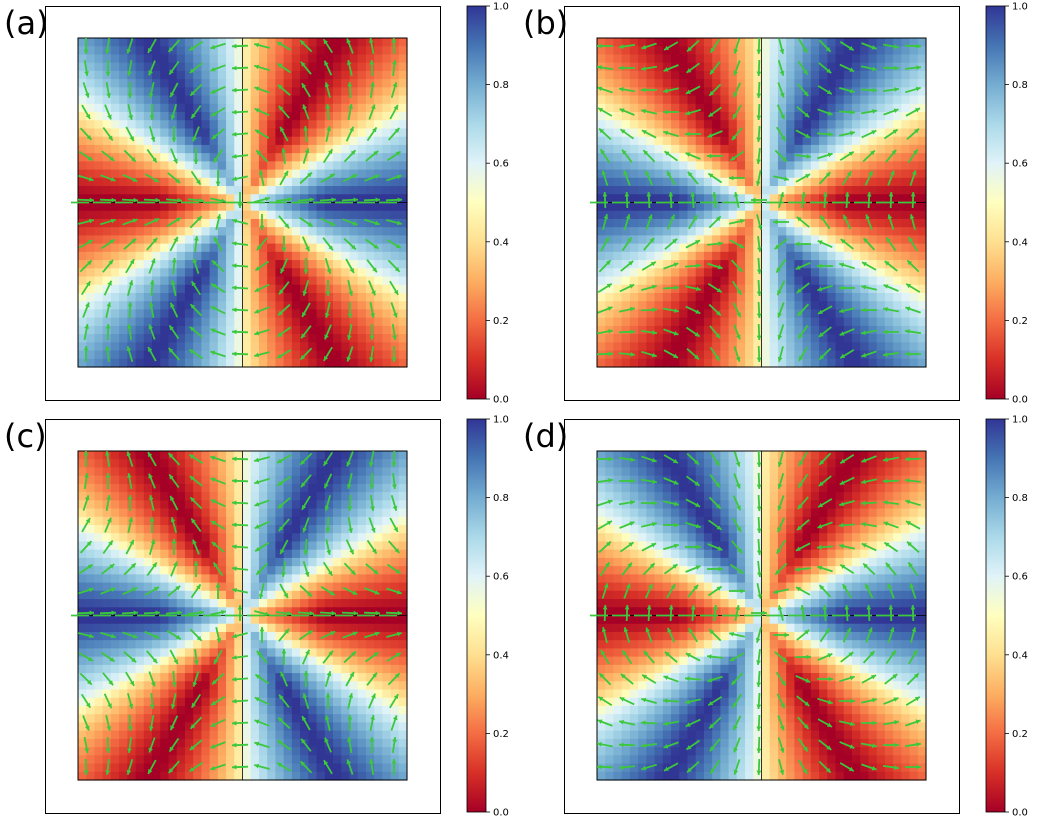  Describe the element at coordinates (476, 202) in the screenshot. I see `colorbar` at that location.